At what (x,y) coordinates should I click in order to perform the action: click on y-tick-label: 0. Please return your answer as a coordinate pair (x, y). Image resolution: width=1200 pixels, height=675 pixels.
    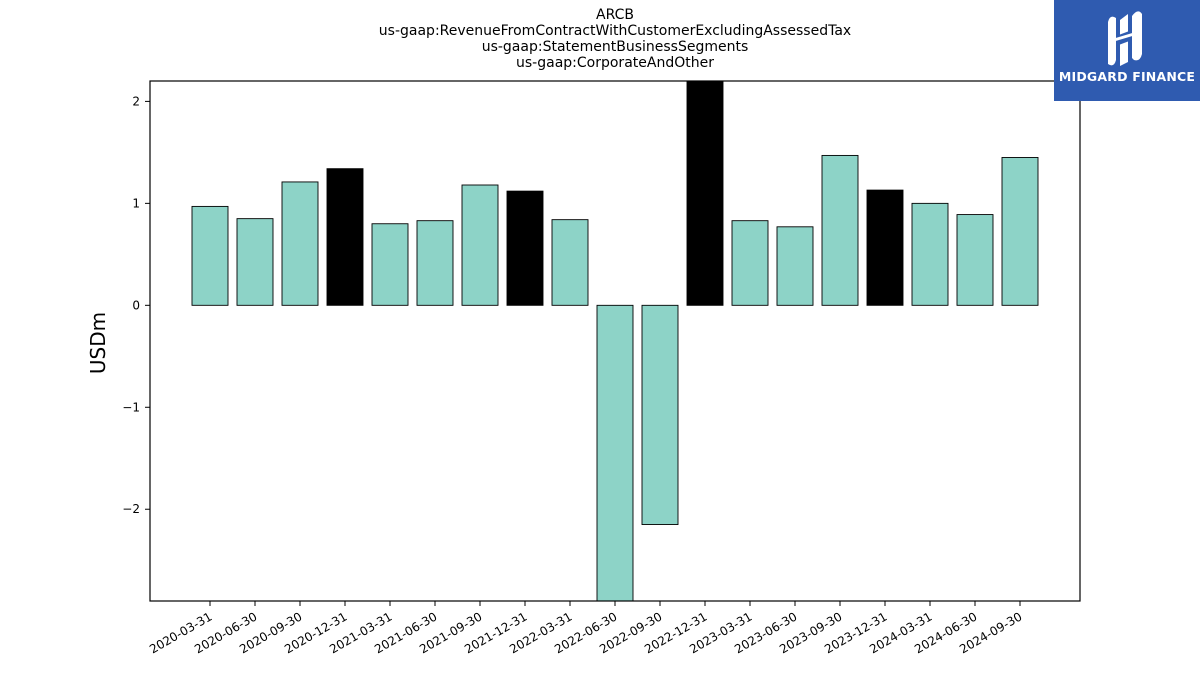
    Looking at the image, I should click on (136, 305).